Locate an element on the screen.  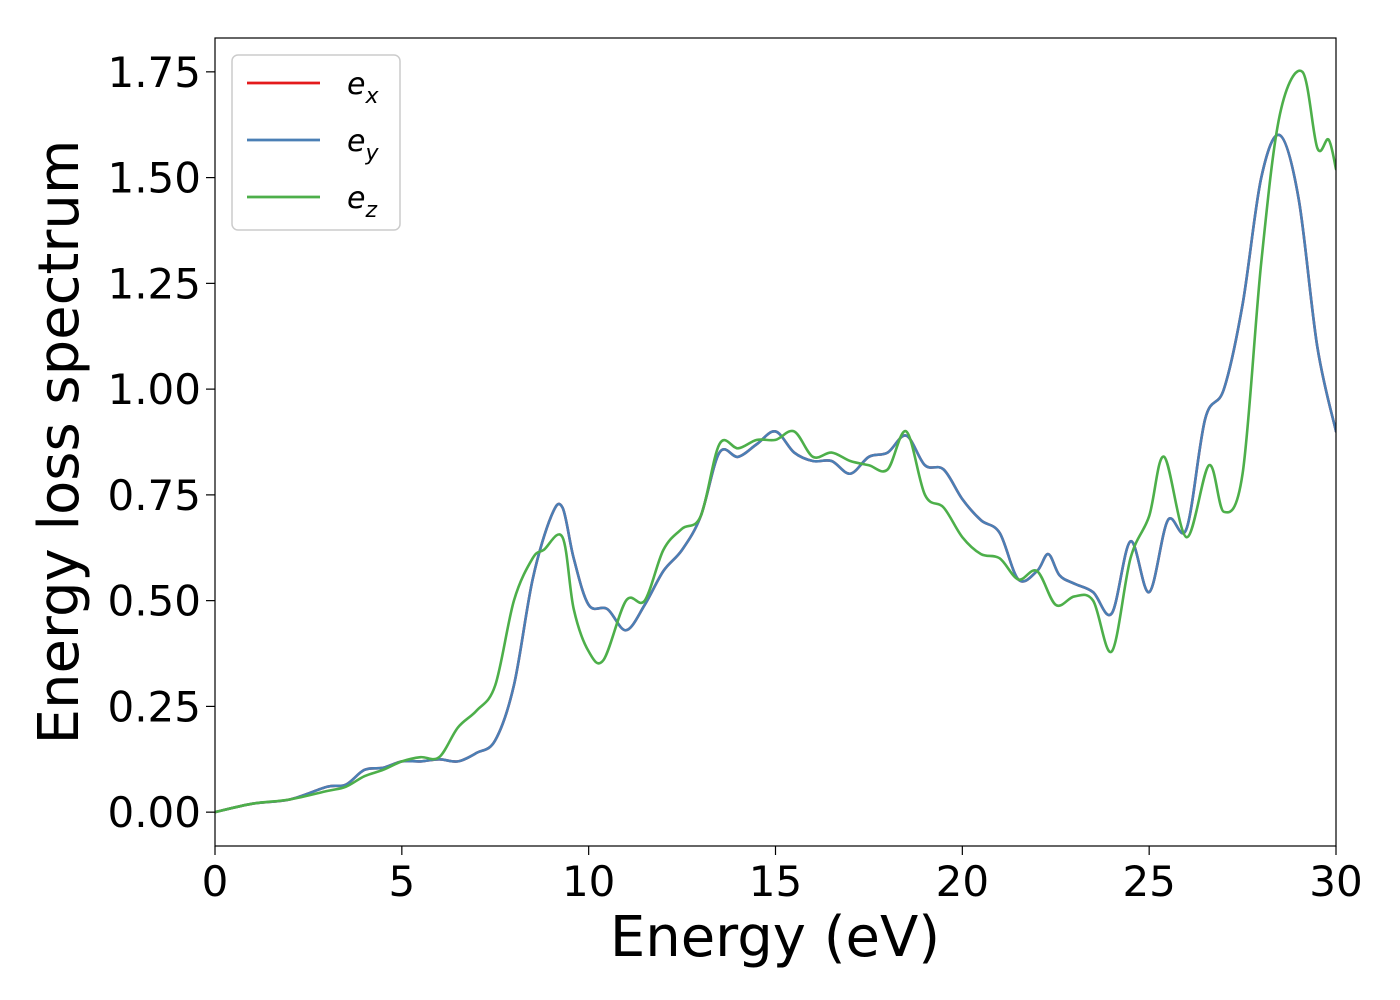
y-tick-label: 0.50 is located at coordinates (154, 601).